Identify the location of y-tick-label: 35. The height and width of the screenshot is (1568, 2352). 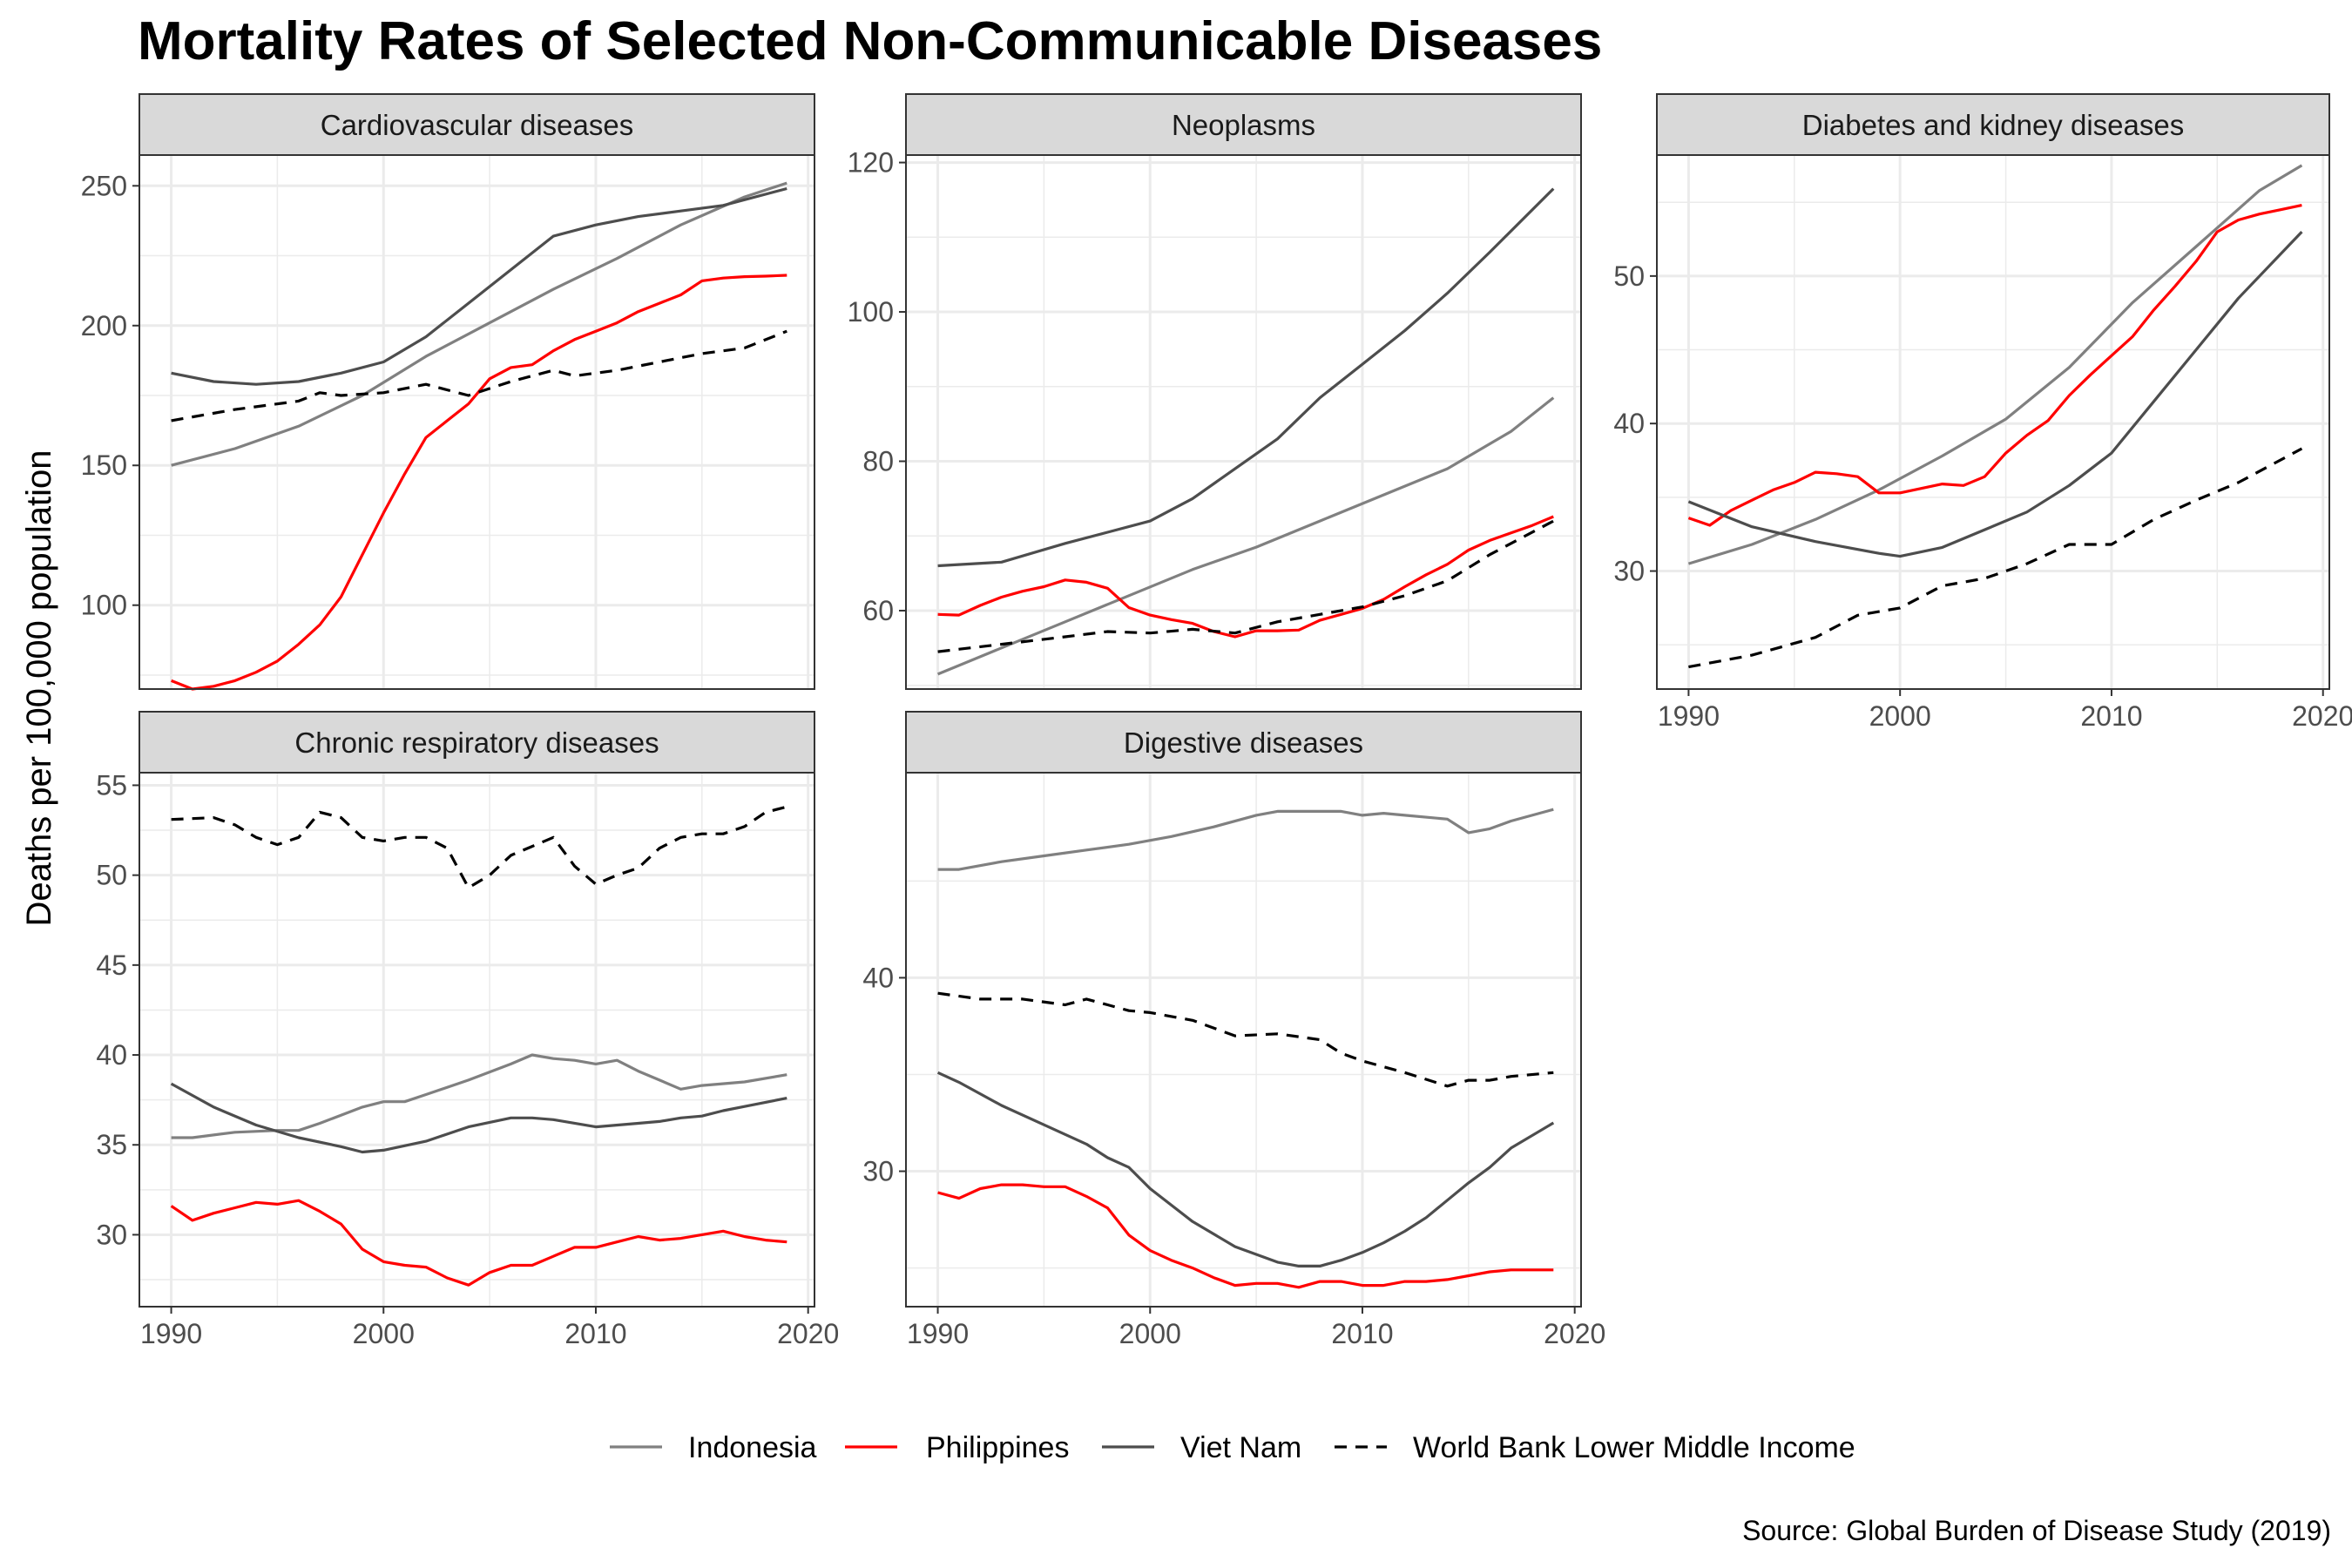
(111, 1144).